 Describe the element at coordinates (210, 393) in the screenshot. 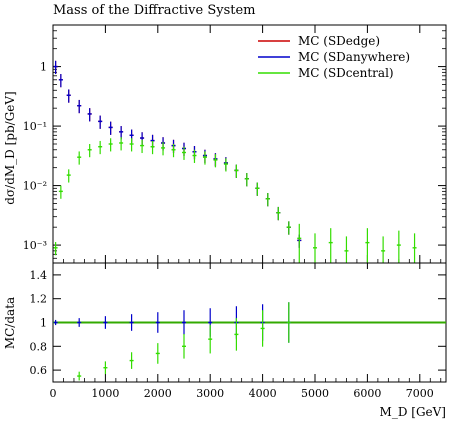

I see `x-tick-label: 3000` at that location.